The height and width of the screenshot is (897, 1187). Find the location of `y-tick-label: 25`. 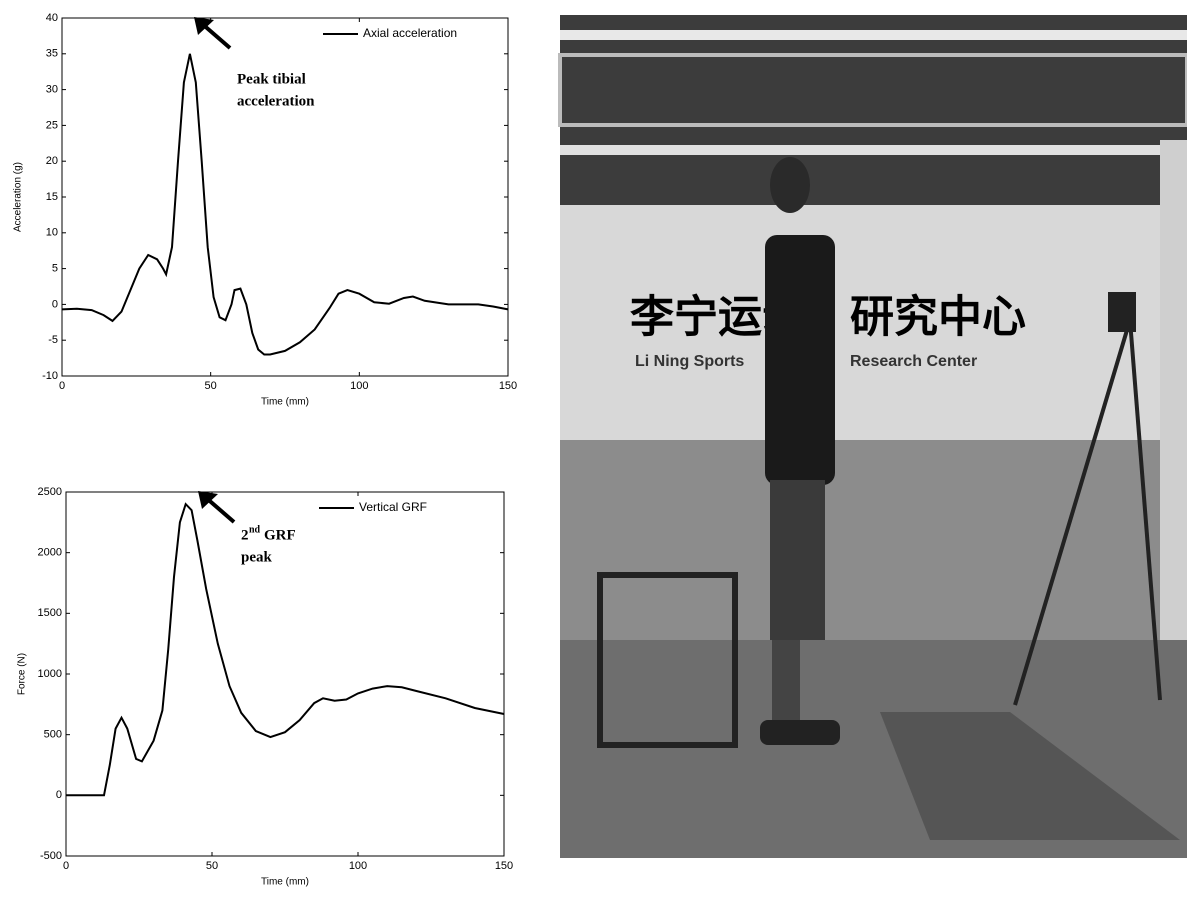

y-tick-label: 25 is located at coordinates (52, 125).